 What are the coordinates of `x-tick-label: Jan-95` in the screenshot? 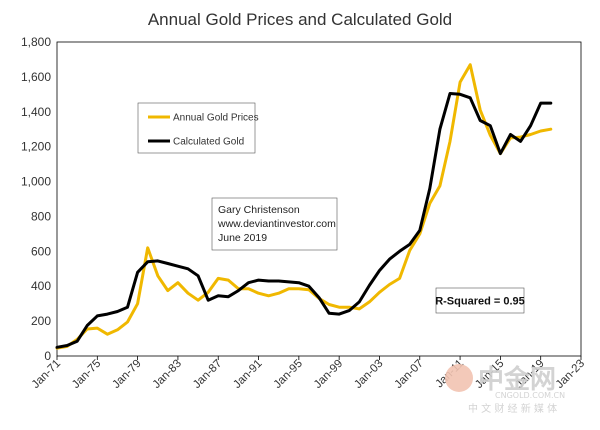 It's located at (288, 374).